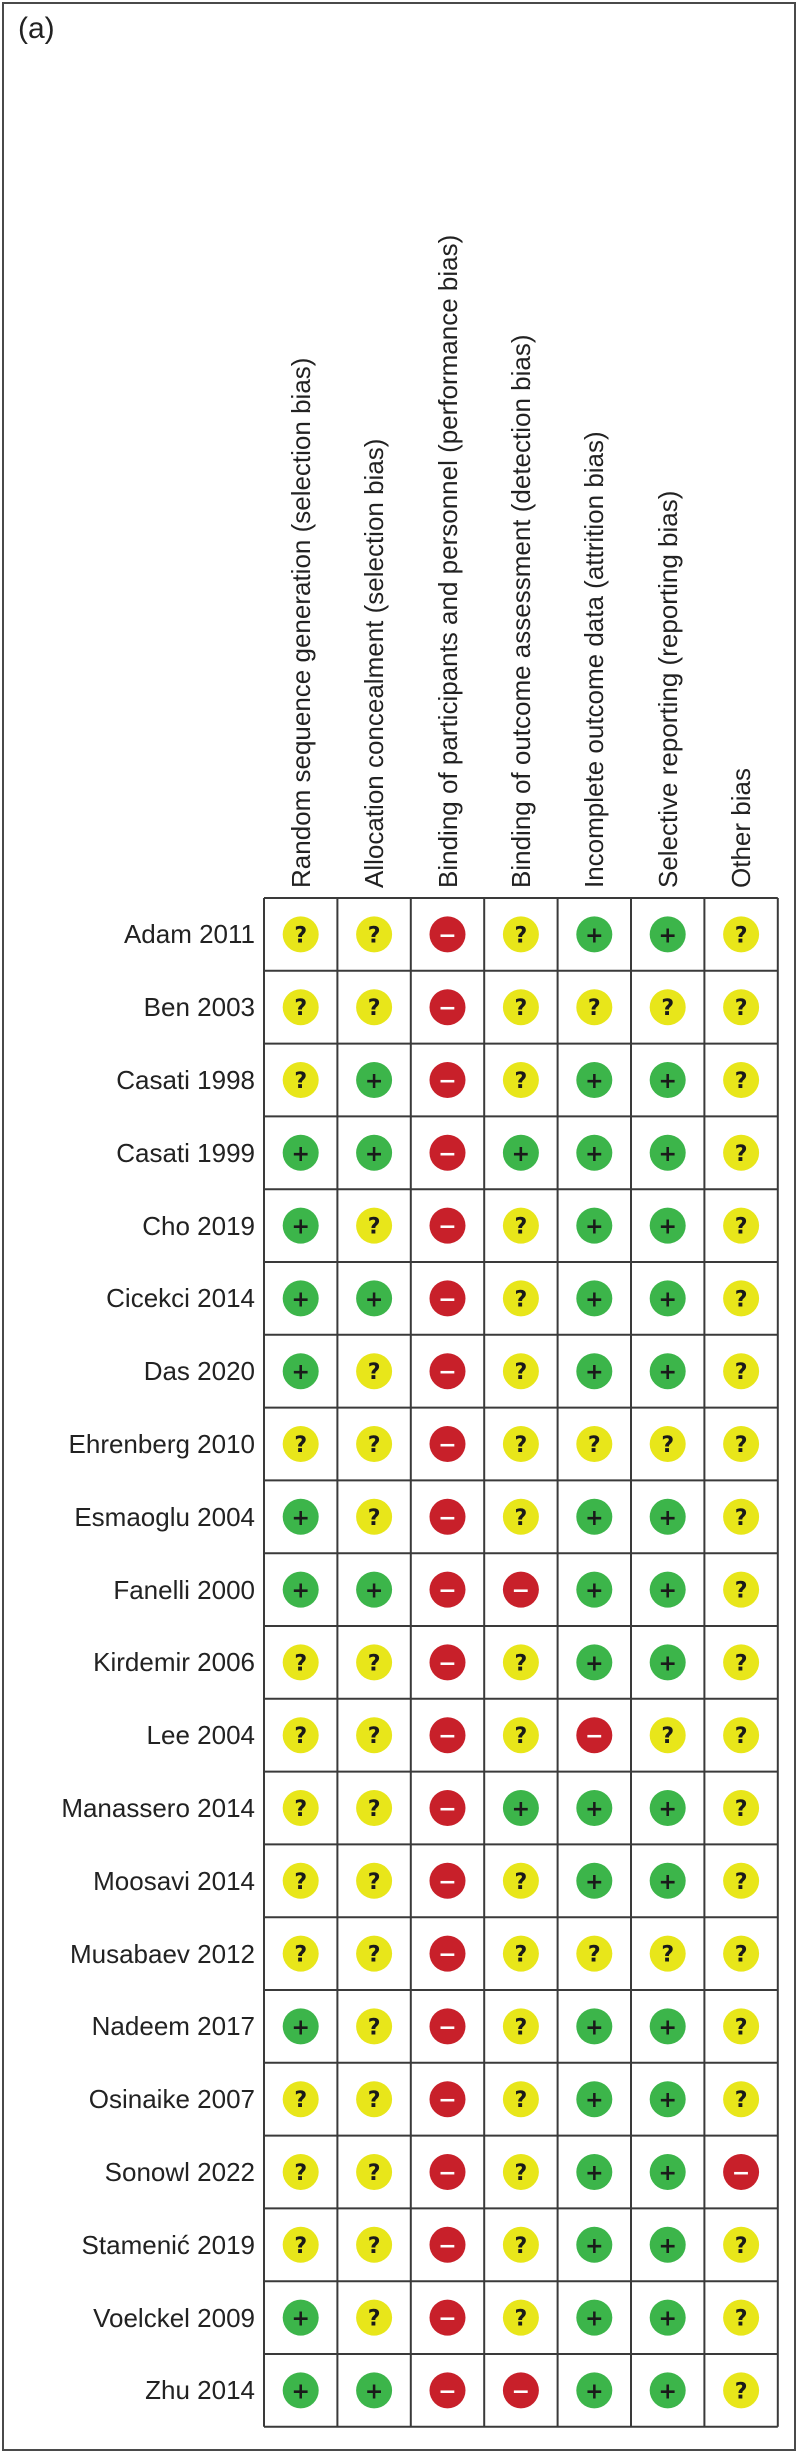 The width and height of the screenshot is (800, 2455). What do you see at coordinates (185, 1152) in the screenshot?
I see `study-label: Casati 1999` at bounding box center [185, 1152].